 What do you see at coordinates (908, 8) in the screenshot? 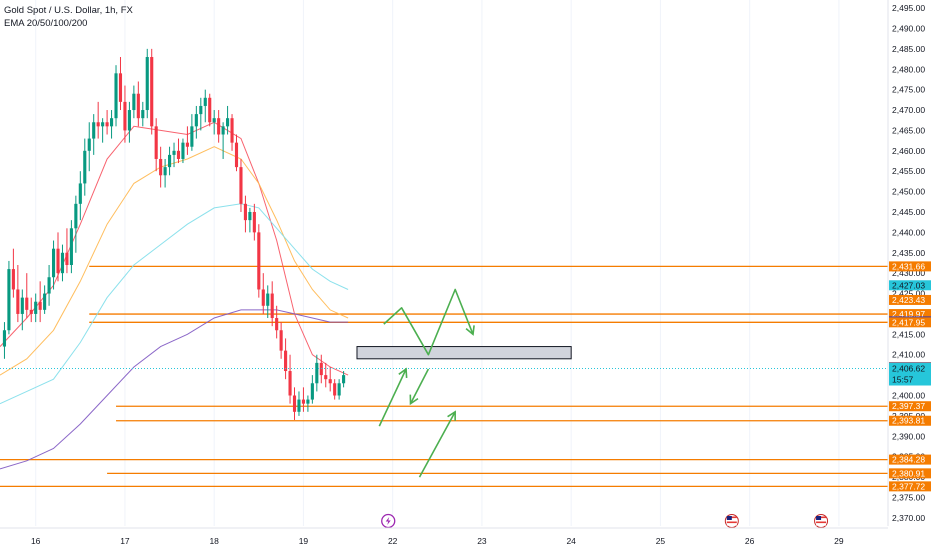
I see `price-tick-label: 2,495.00` at bounding box center [908, 8].